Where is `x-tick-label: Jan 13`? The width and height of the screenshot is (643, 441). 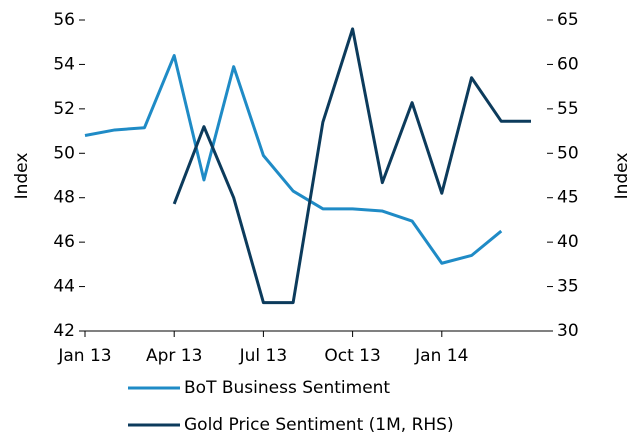
x-tick-label: Jan 13 is located at coordinates (84, 356).